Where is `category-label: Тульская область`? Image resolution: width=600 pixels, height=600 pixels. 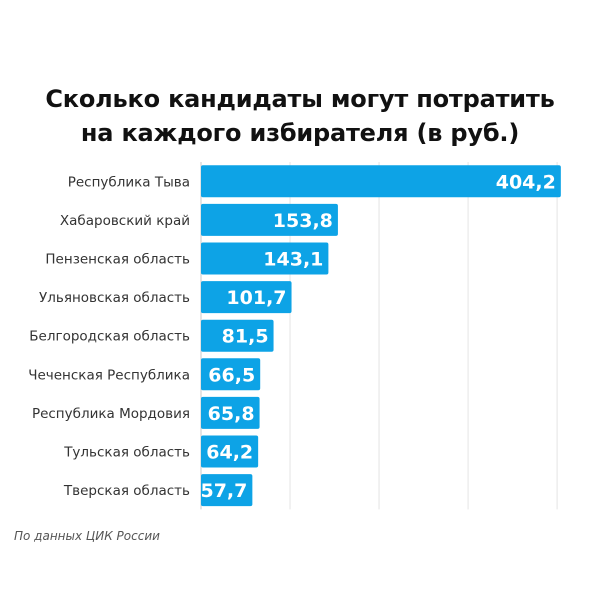 category-label: Тульская область is located at coordinates (126, 453).